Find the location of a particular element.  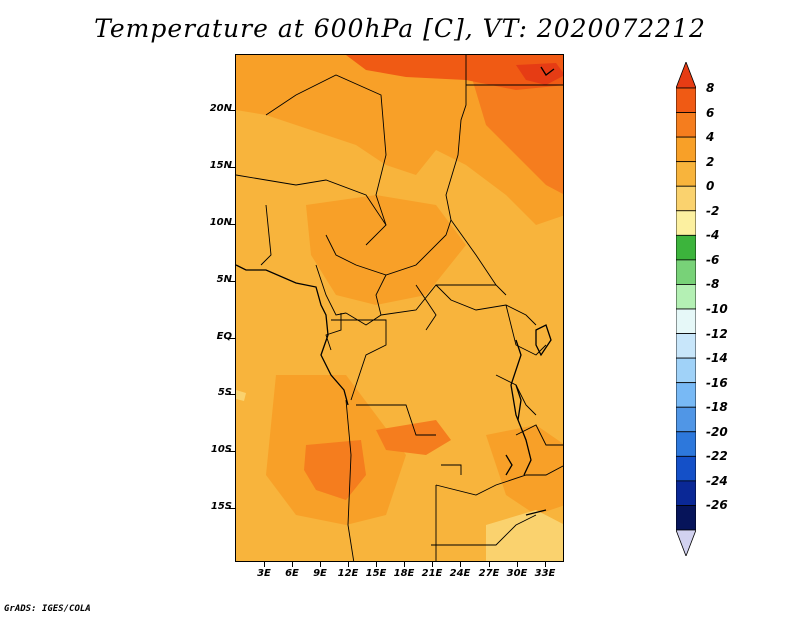

hot-shading-northeast is located at coordinates (517, 134).